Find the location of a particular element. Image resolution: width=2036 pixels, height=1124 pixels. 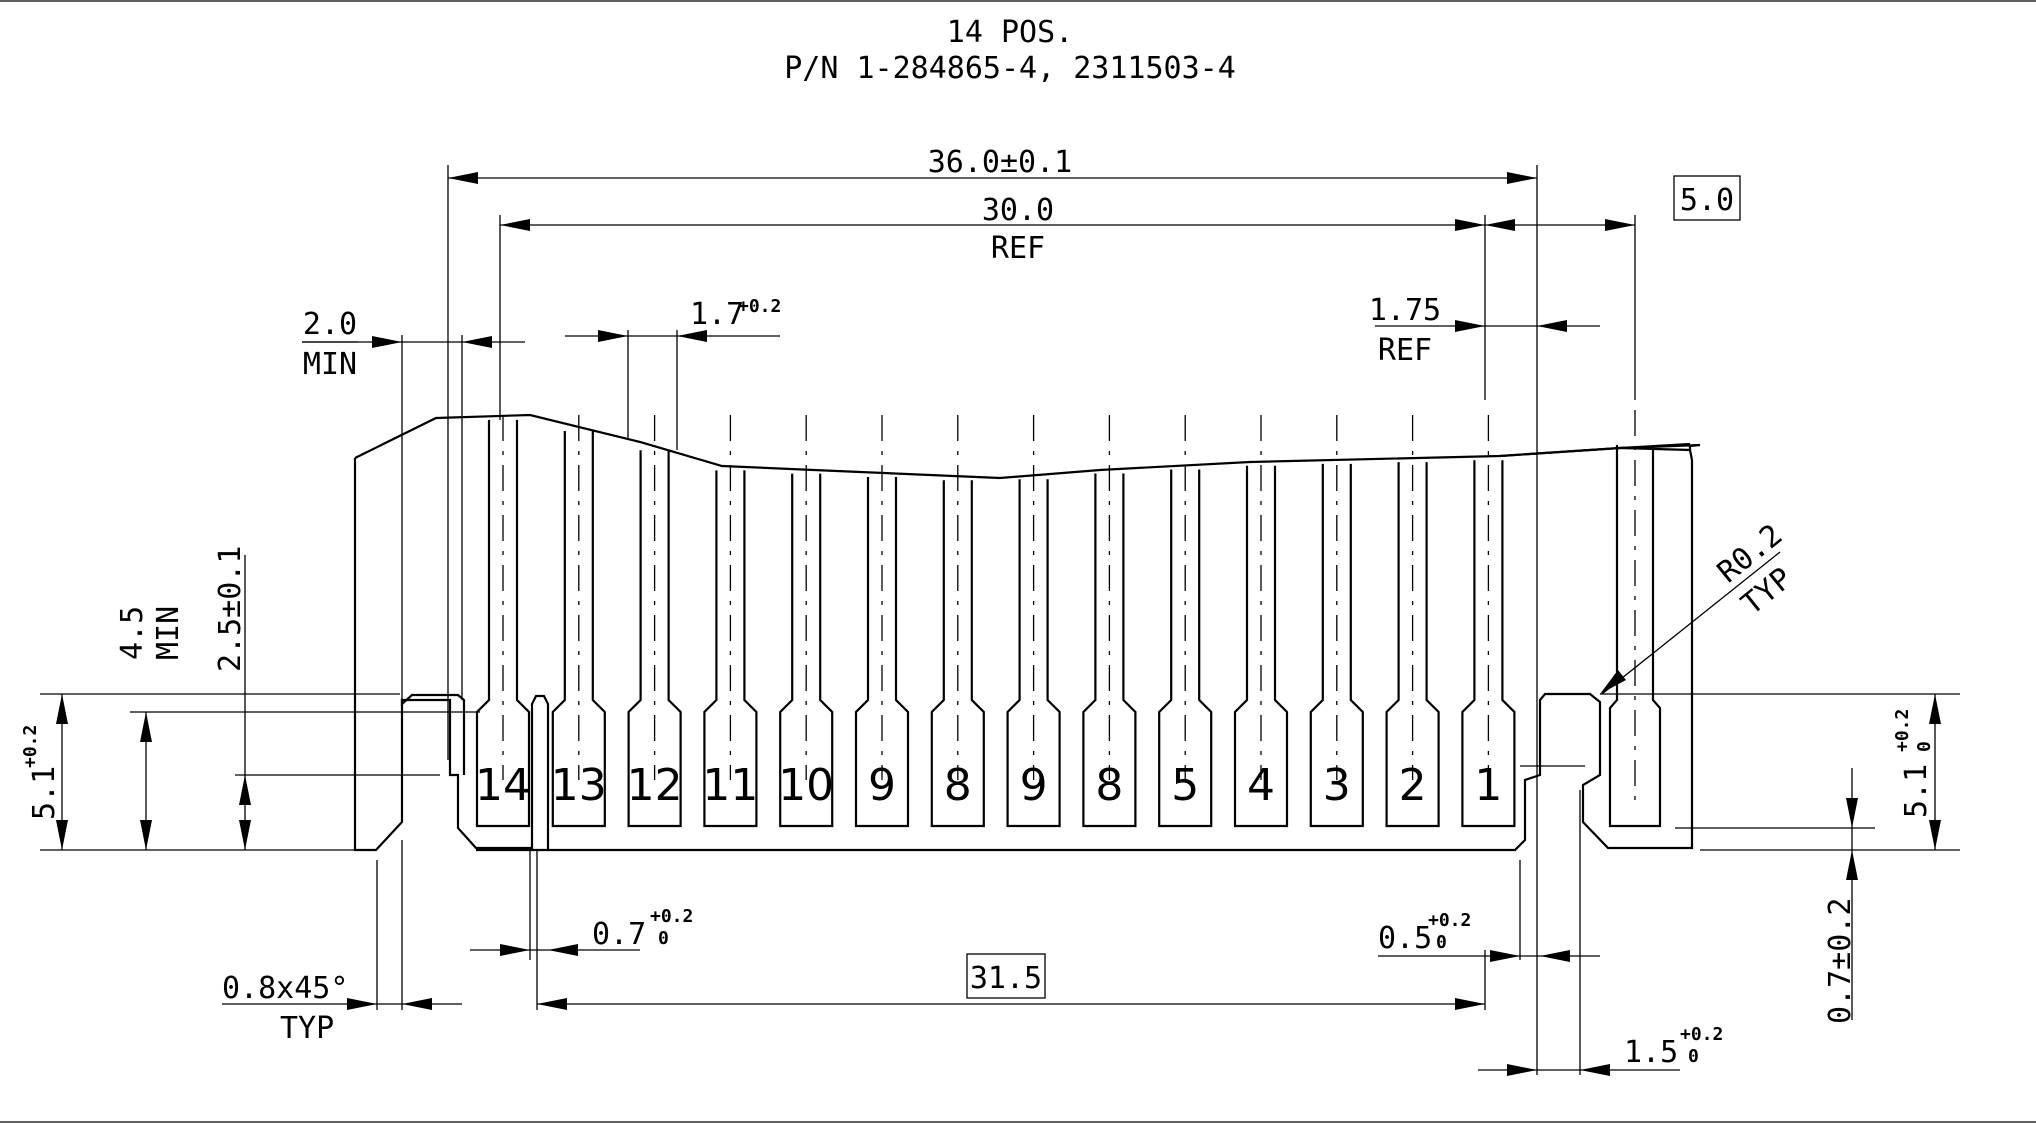

dim-end-offset-note: REF is located at coordinates (1405, 350).